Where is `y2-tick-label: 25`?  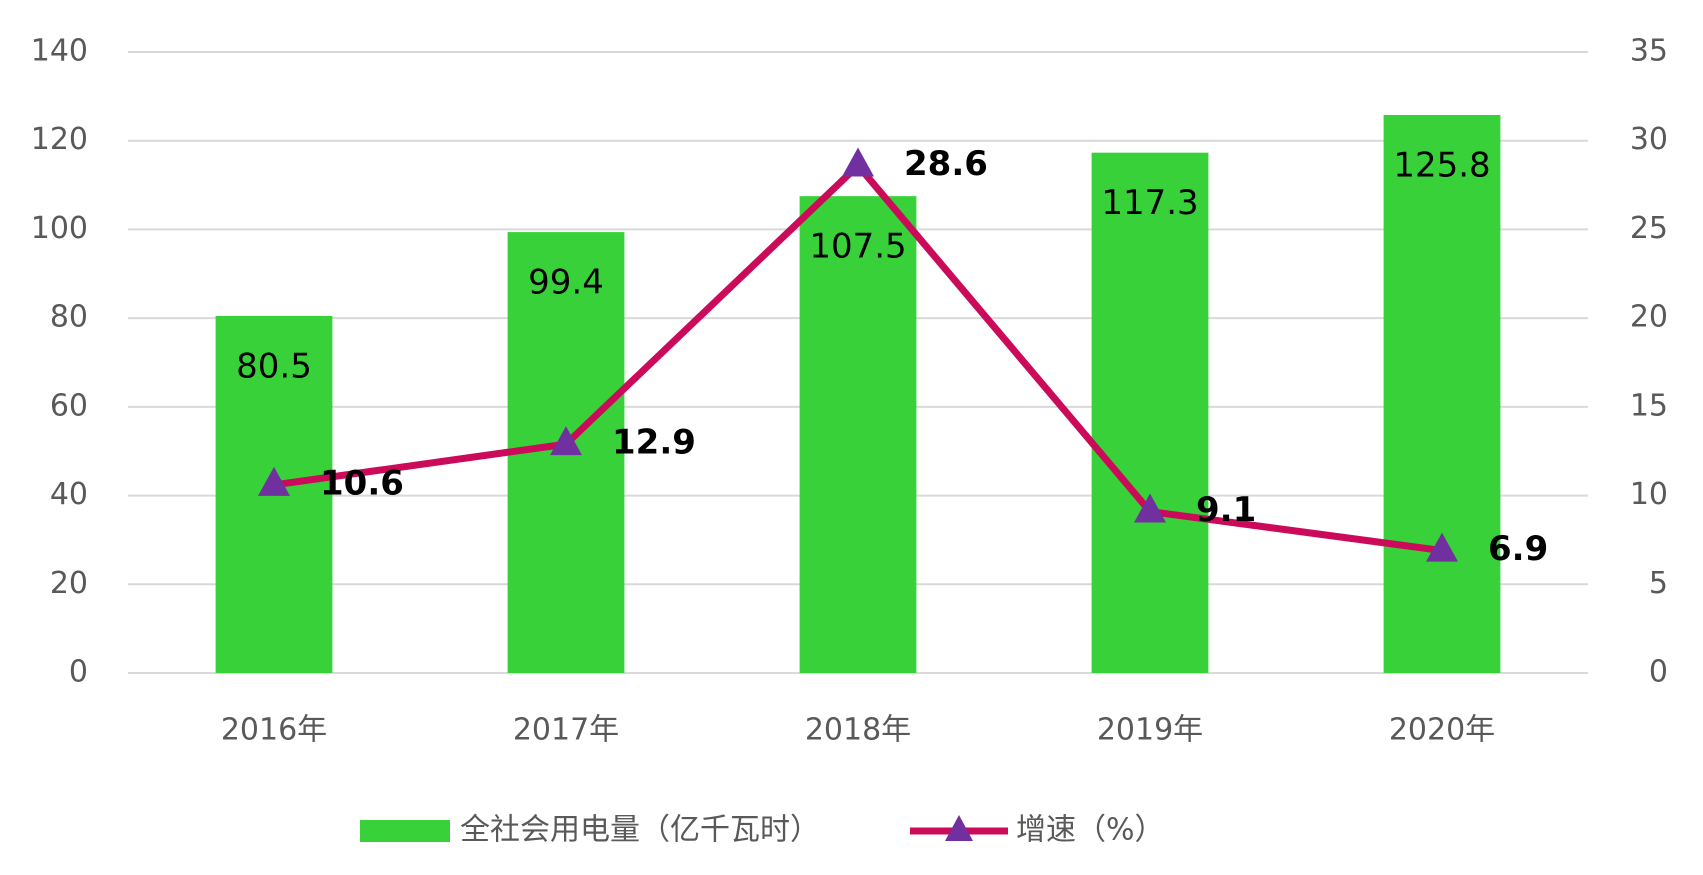 y2-tick-label: 25 is located at coordinates (1649, 228).